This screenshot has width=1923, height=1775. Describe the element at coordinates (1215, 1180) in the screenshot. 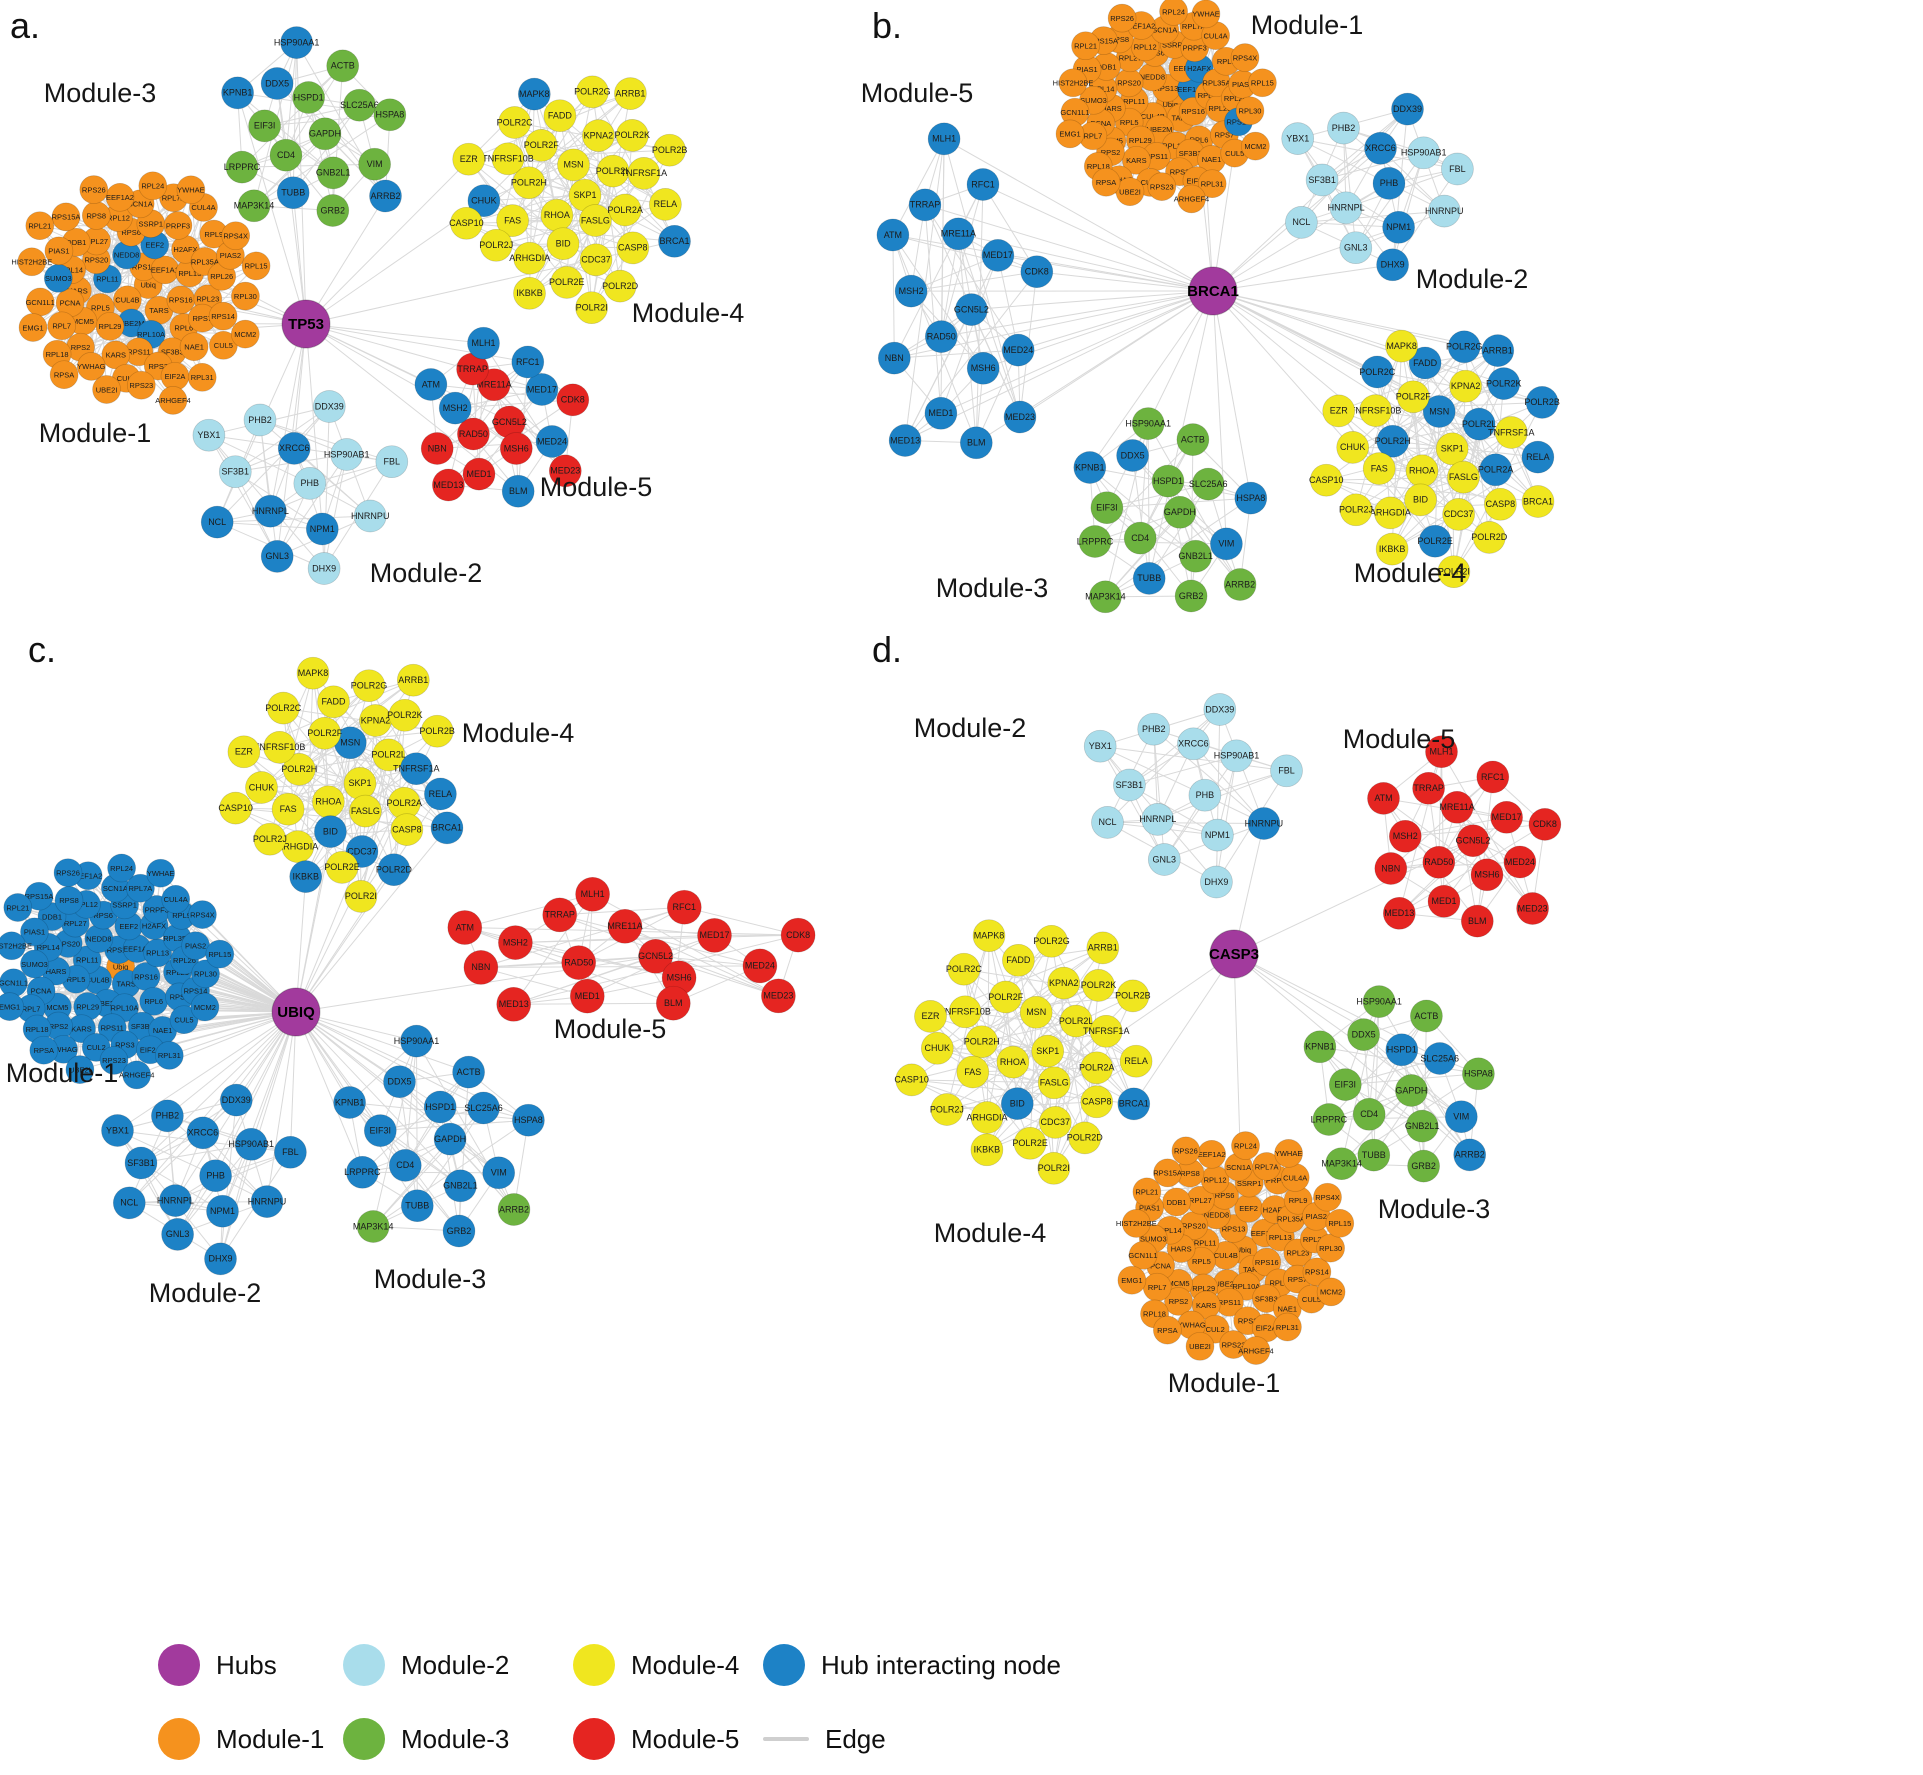

I see `gene-label: RPL12` at that location.